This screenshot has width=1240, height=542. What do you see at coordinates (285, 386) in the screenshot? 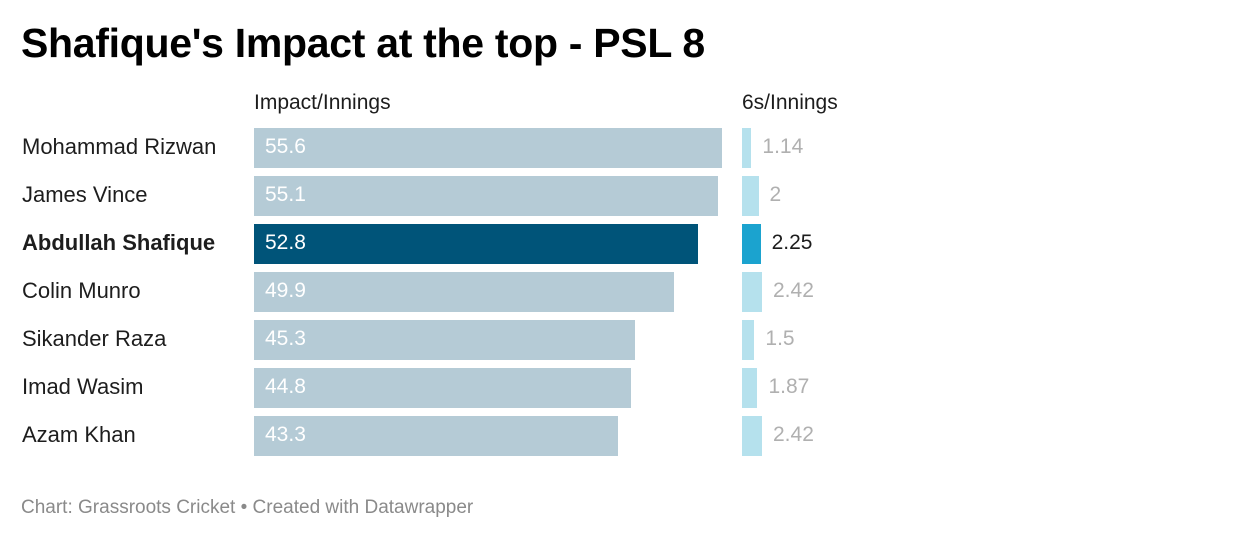
I see `impact-value-label: 44.8` at bounding box center [285, 386].